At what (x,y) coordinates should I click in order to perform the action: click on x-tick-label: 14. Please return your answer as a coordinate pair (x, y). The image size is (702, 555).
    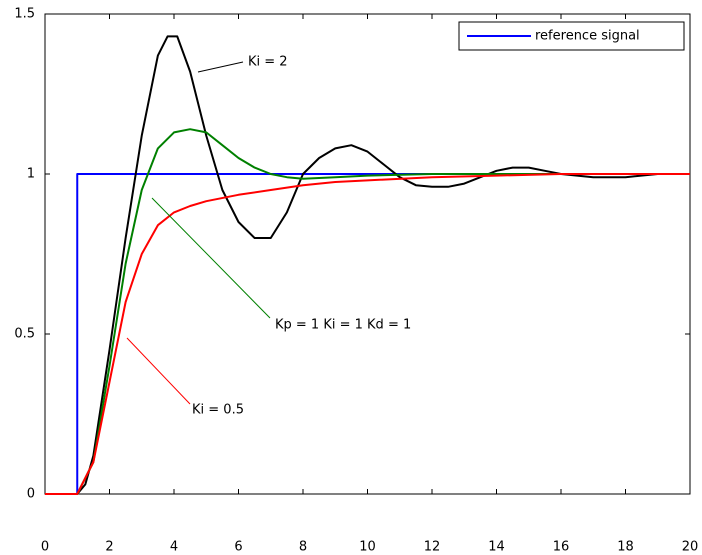
    Looking at the image, I should click on (496, 547).